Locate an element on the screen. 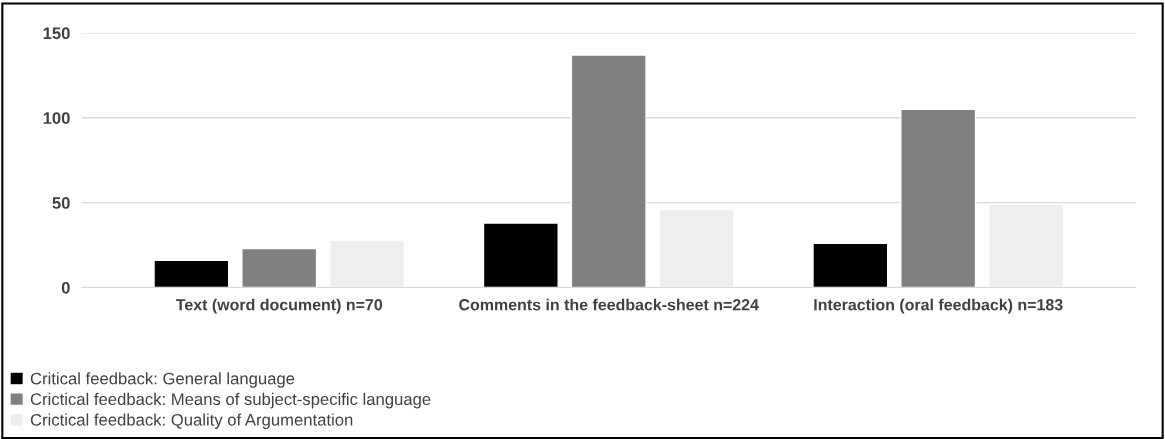  x-tick-label: Interaction (oral feedback) n=183 is located at coordinates (938, 306).